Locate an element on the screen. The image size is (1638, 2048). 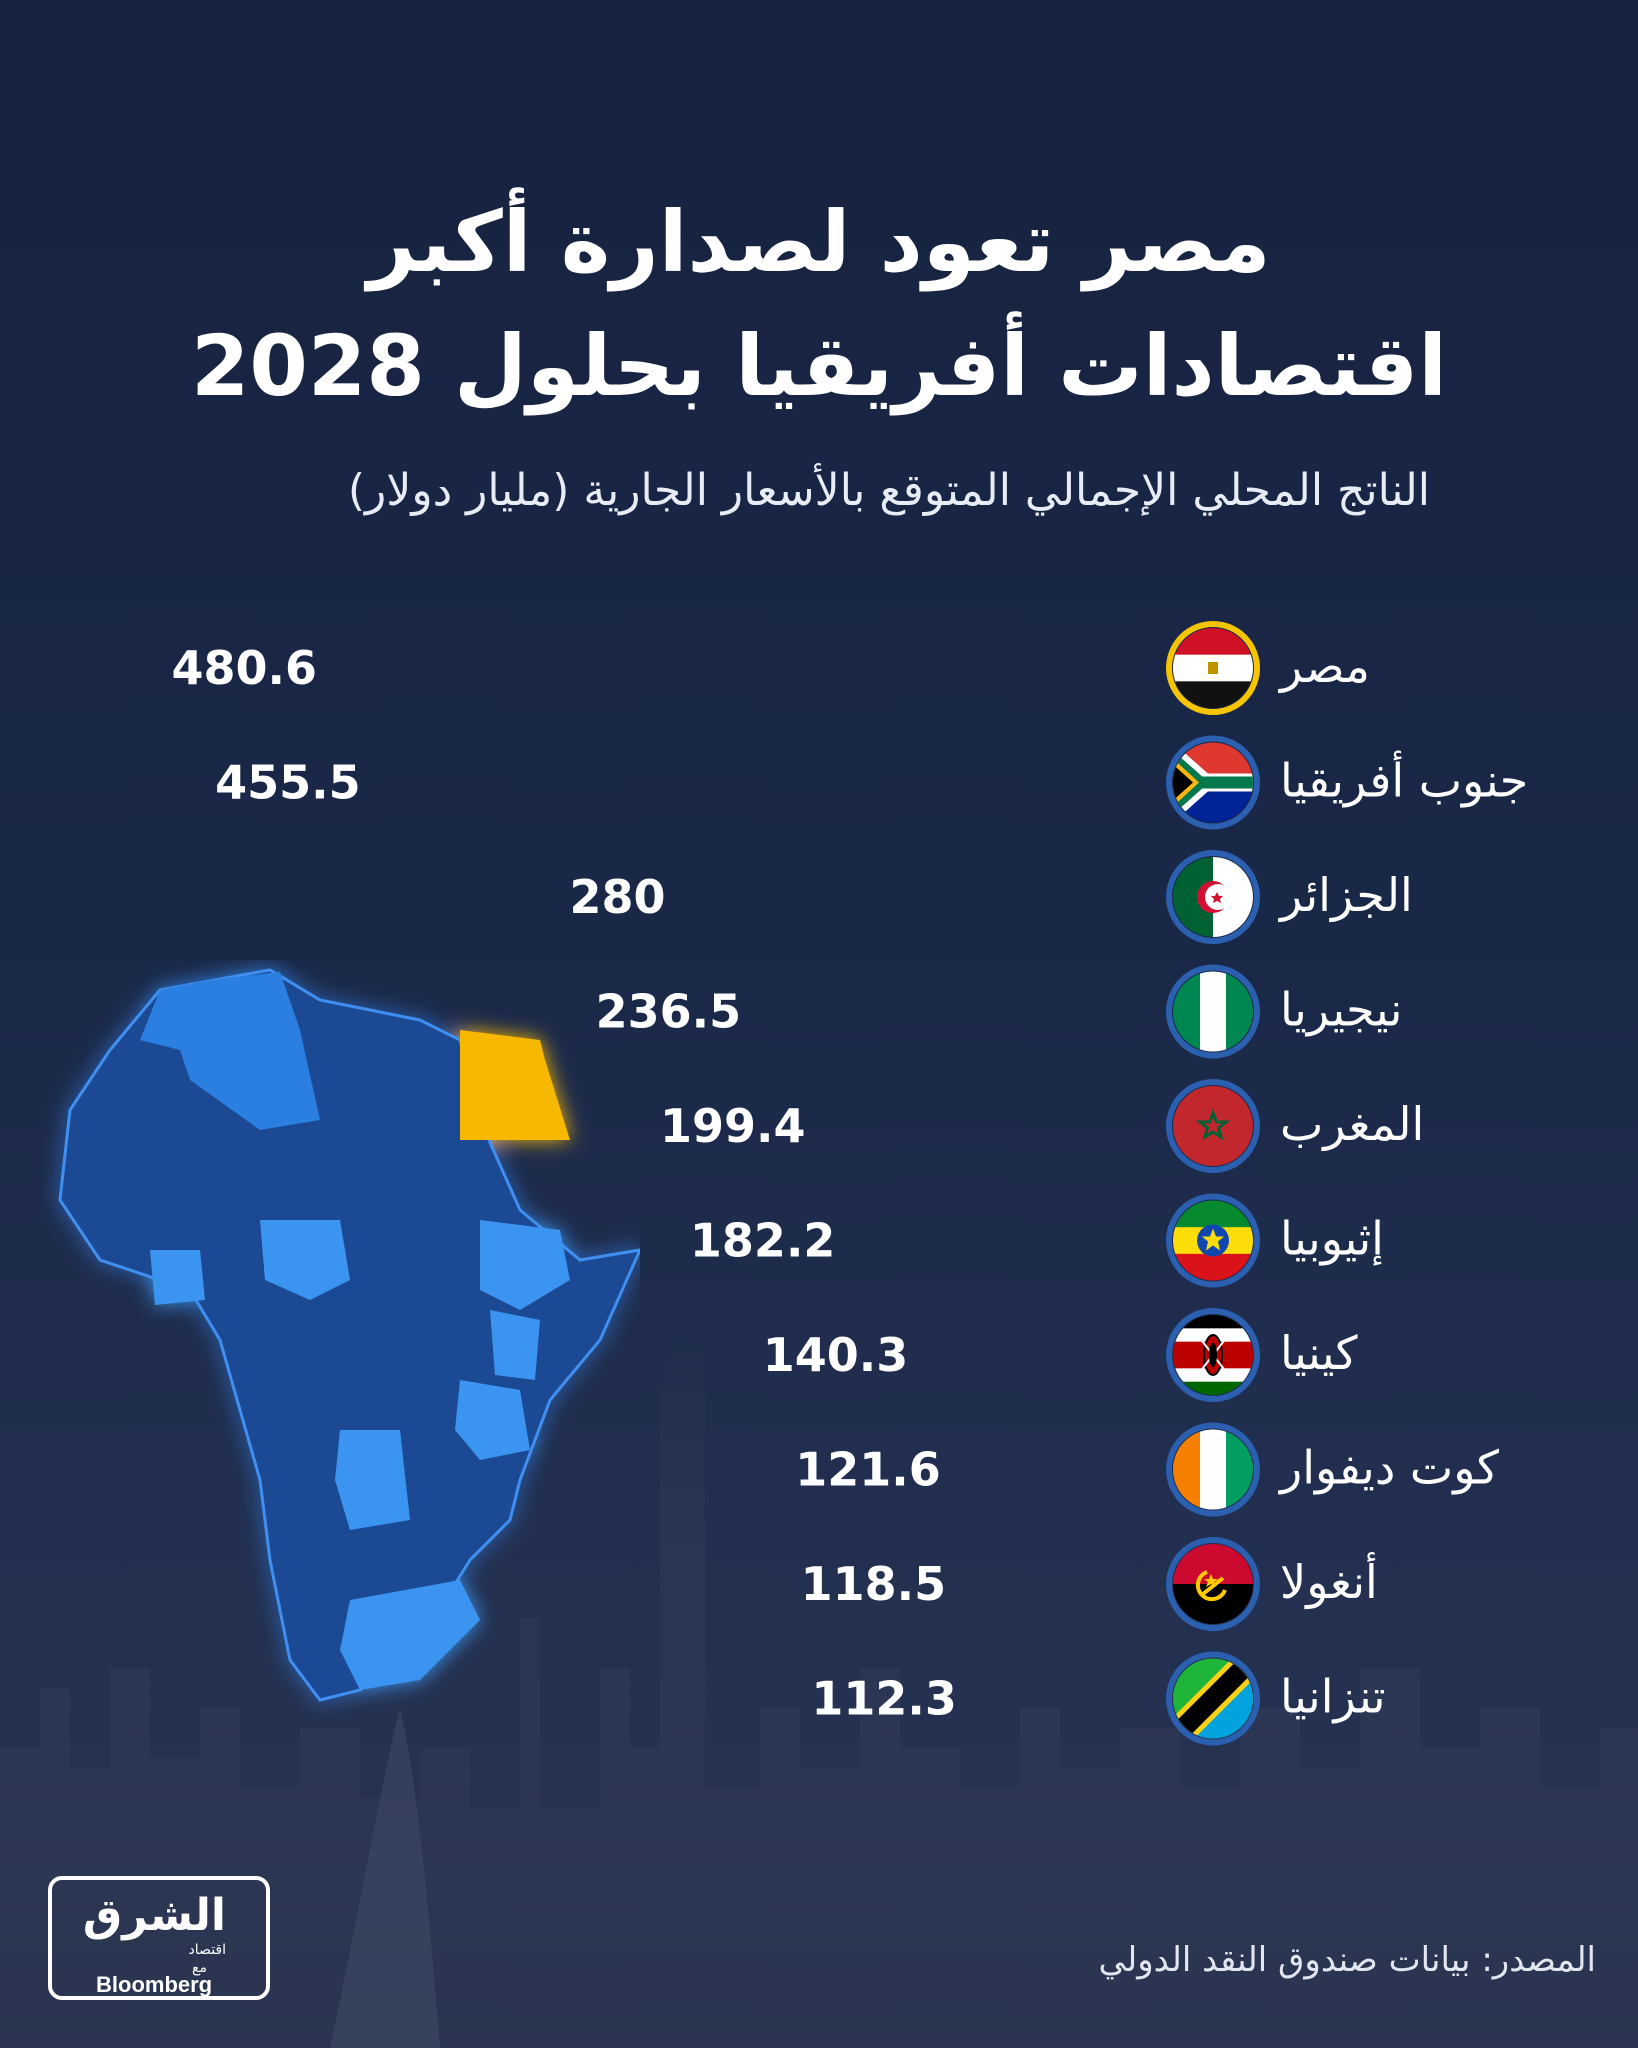
tanzania-shape is located at coordinates (492, 1420).